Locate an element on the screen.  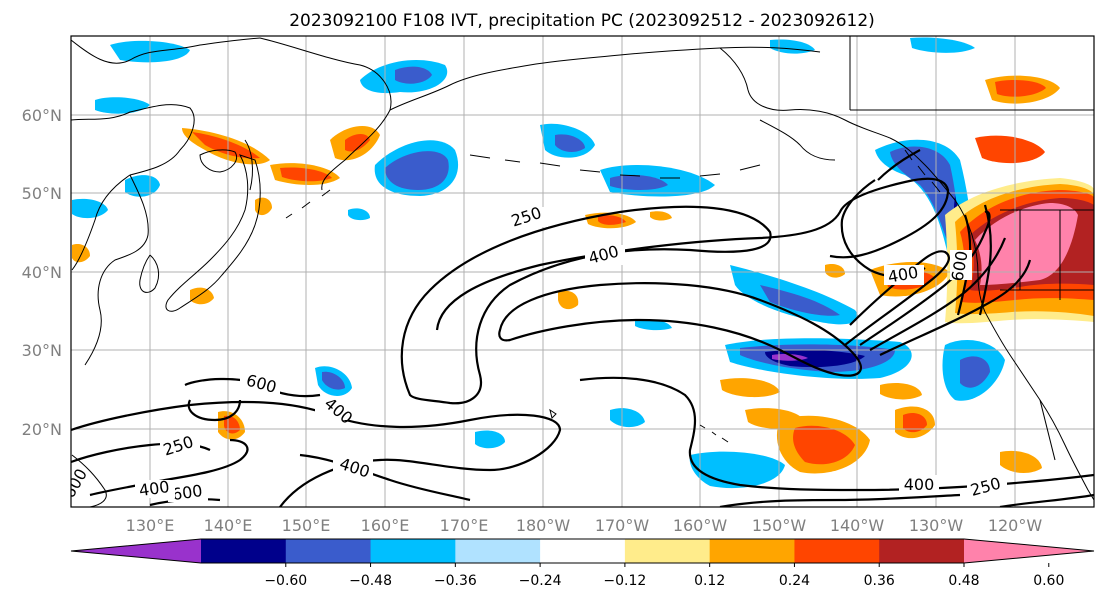
colorbar-tick-label: 0.12 is located at coordinates (709, 581).